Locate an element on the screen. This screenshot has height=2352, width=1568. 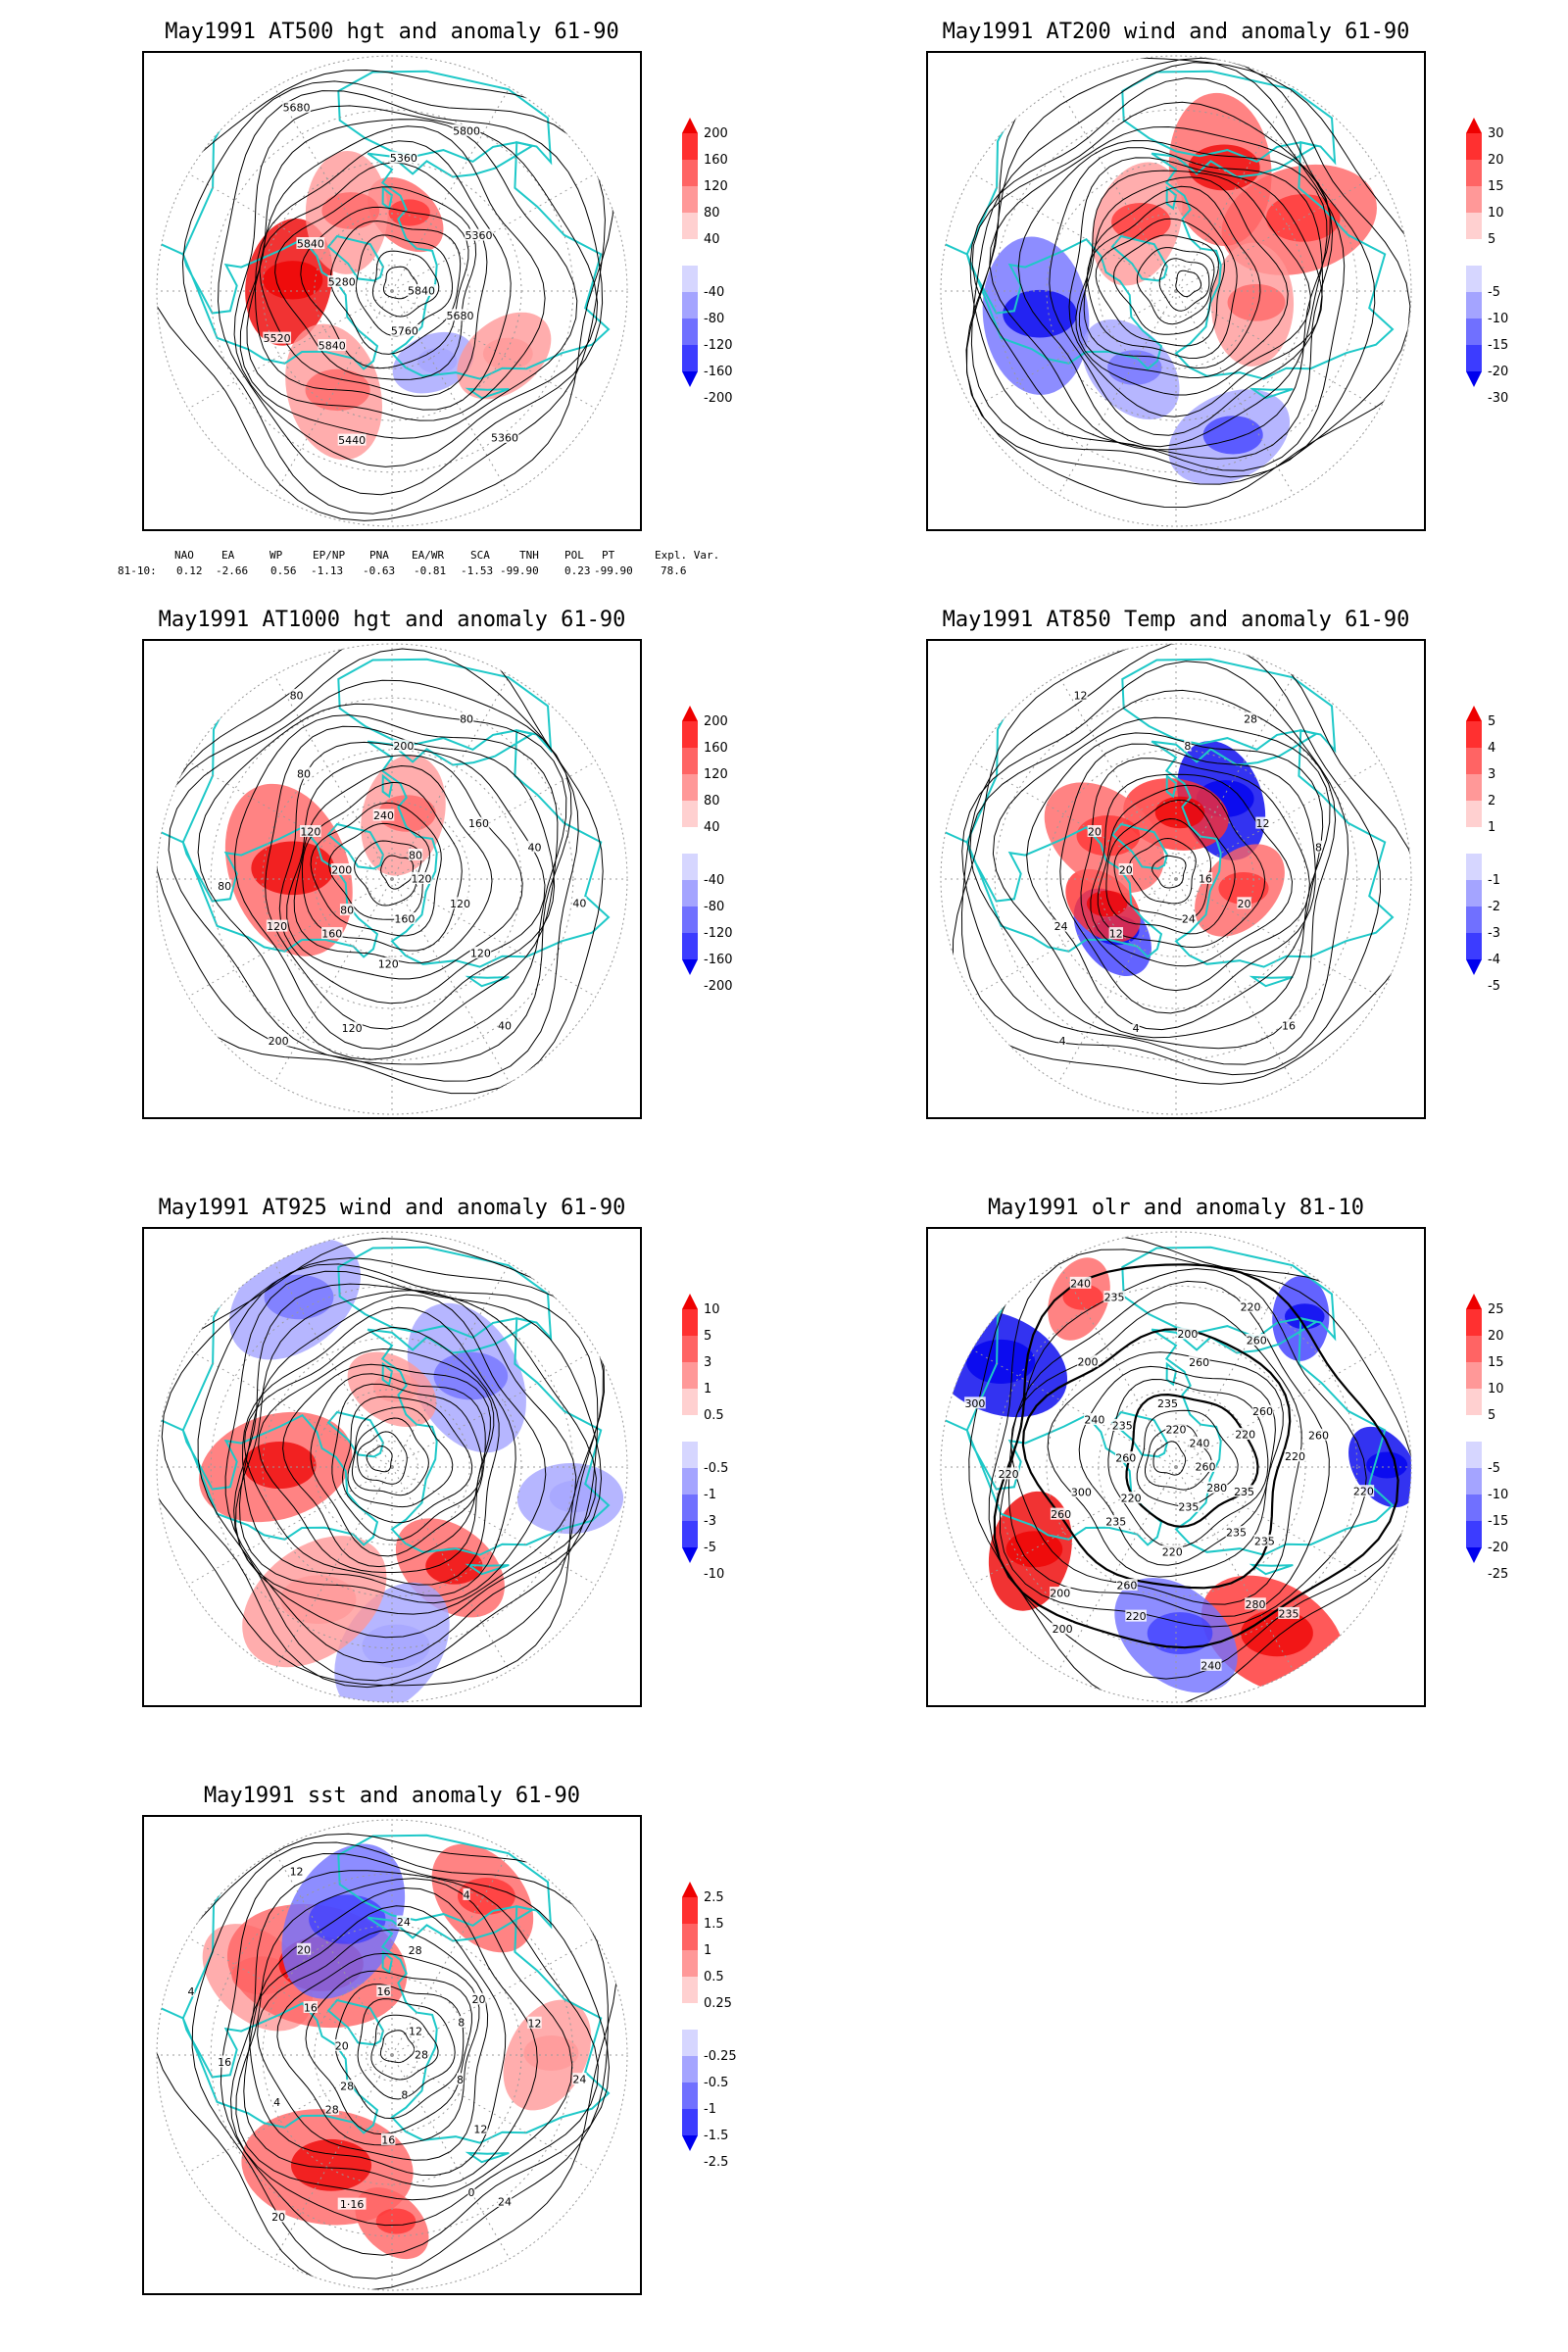
colorbar-svg: 25 20 15 10 5 -5 -10 -15 -20 -25 is located at coordinates (1487, 1438).